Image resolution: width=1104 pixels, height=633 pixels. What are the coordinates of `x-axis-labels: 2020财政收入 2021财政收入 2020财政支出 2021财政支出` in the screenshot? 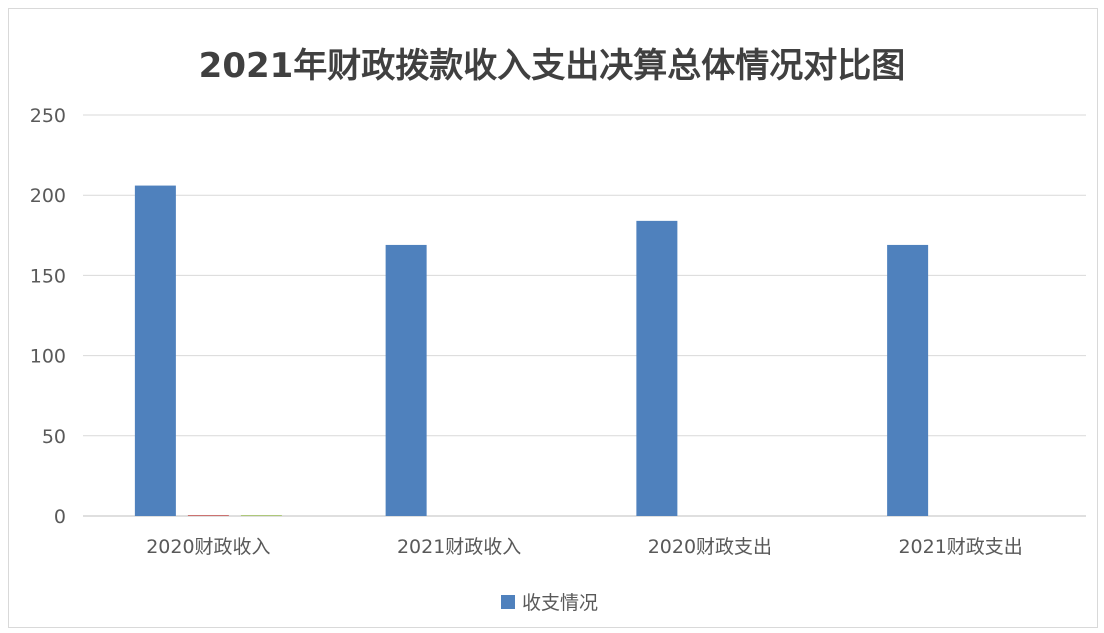 It's located at (584, 547).